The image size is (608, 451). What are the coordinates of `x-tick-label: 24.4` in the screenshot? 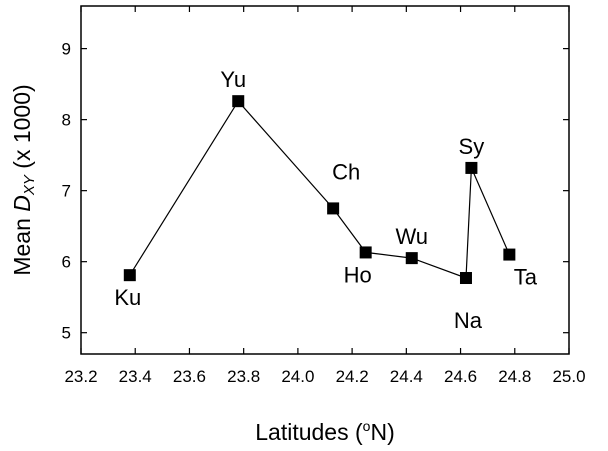 It's located at (406, 376).